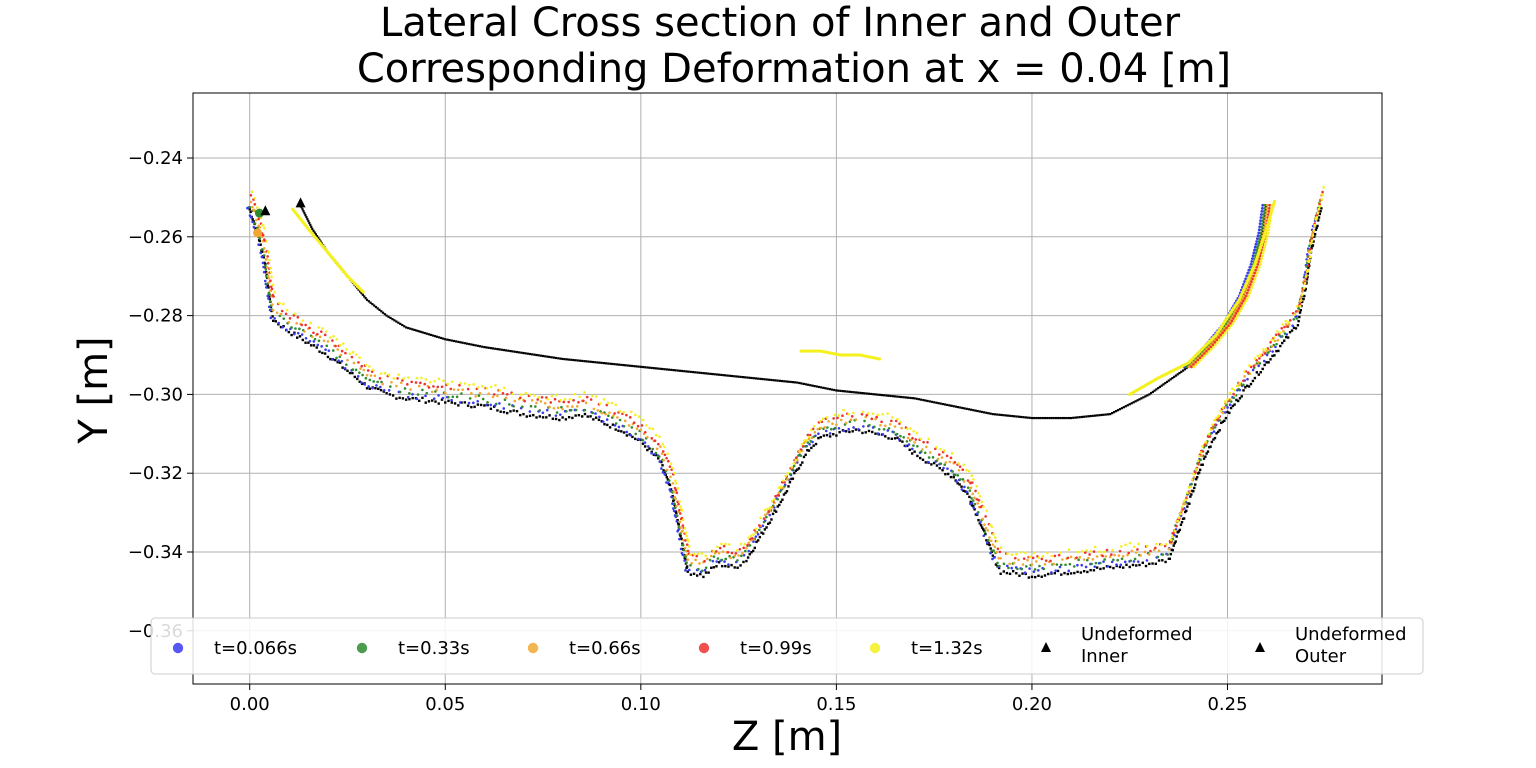 The image size is (1536, 768). What do you see at coordinates (1321, 656) in the screenshot?
I see `legend-label-line2: Outer` at bounding box center [1321, 656].